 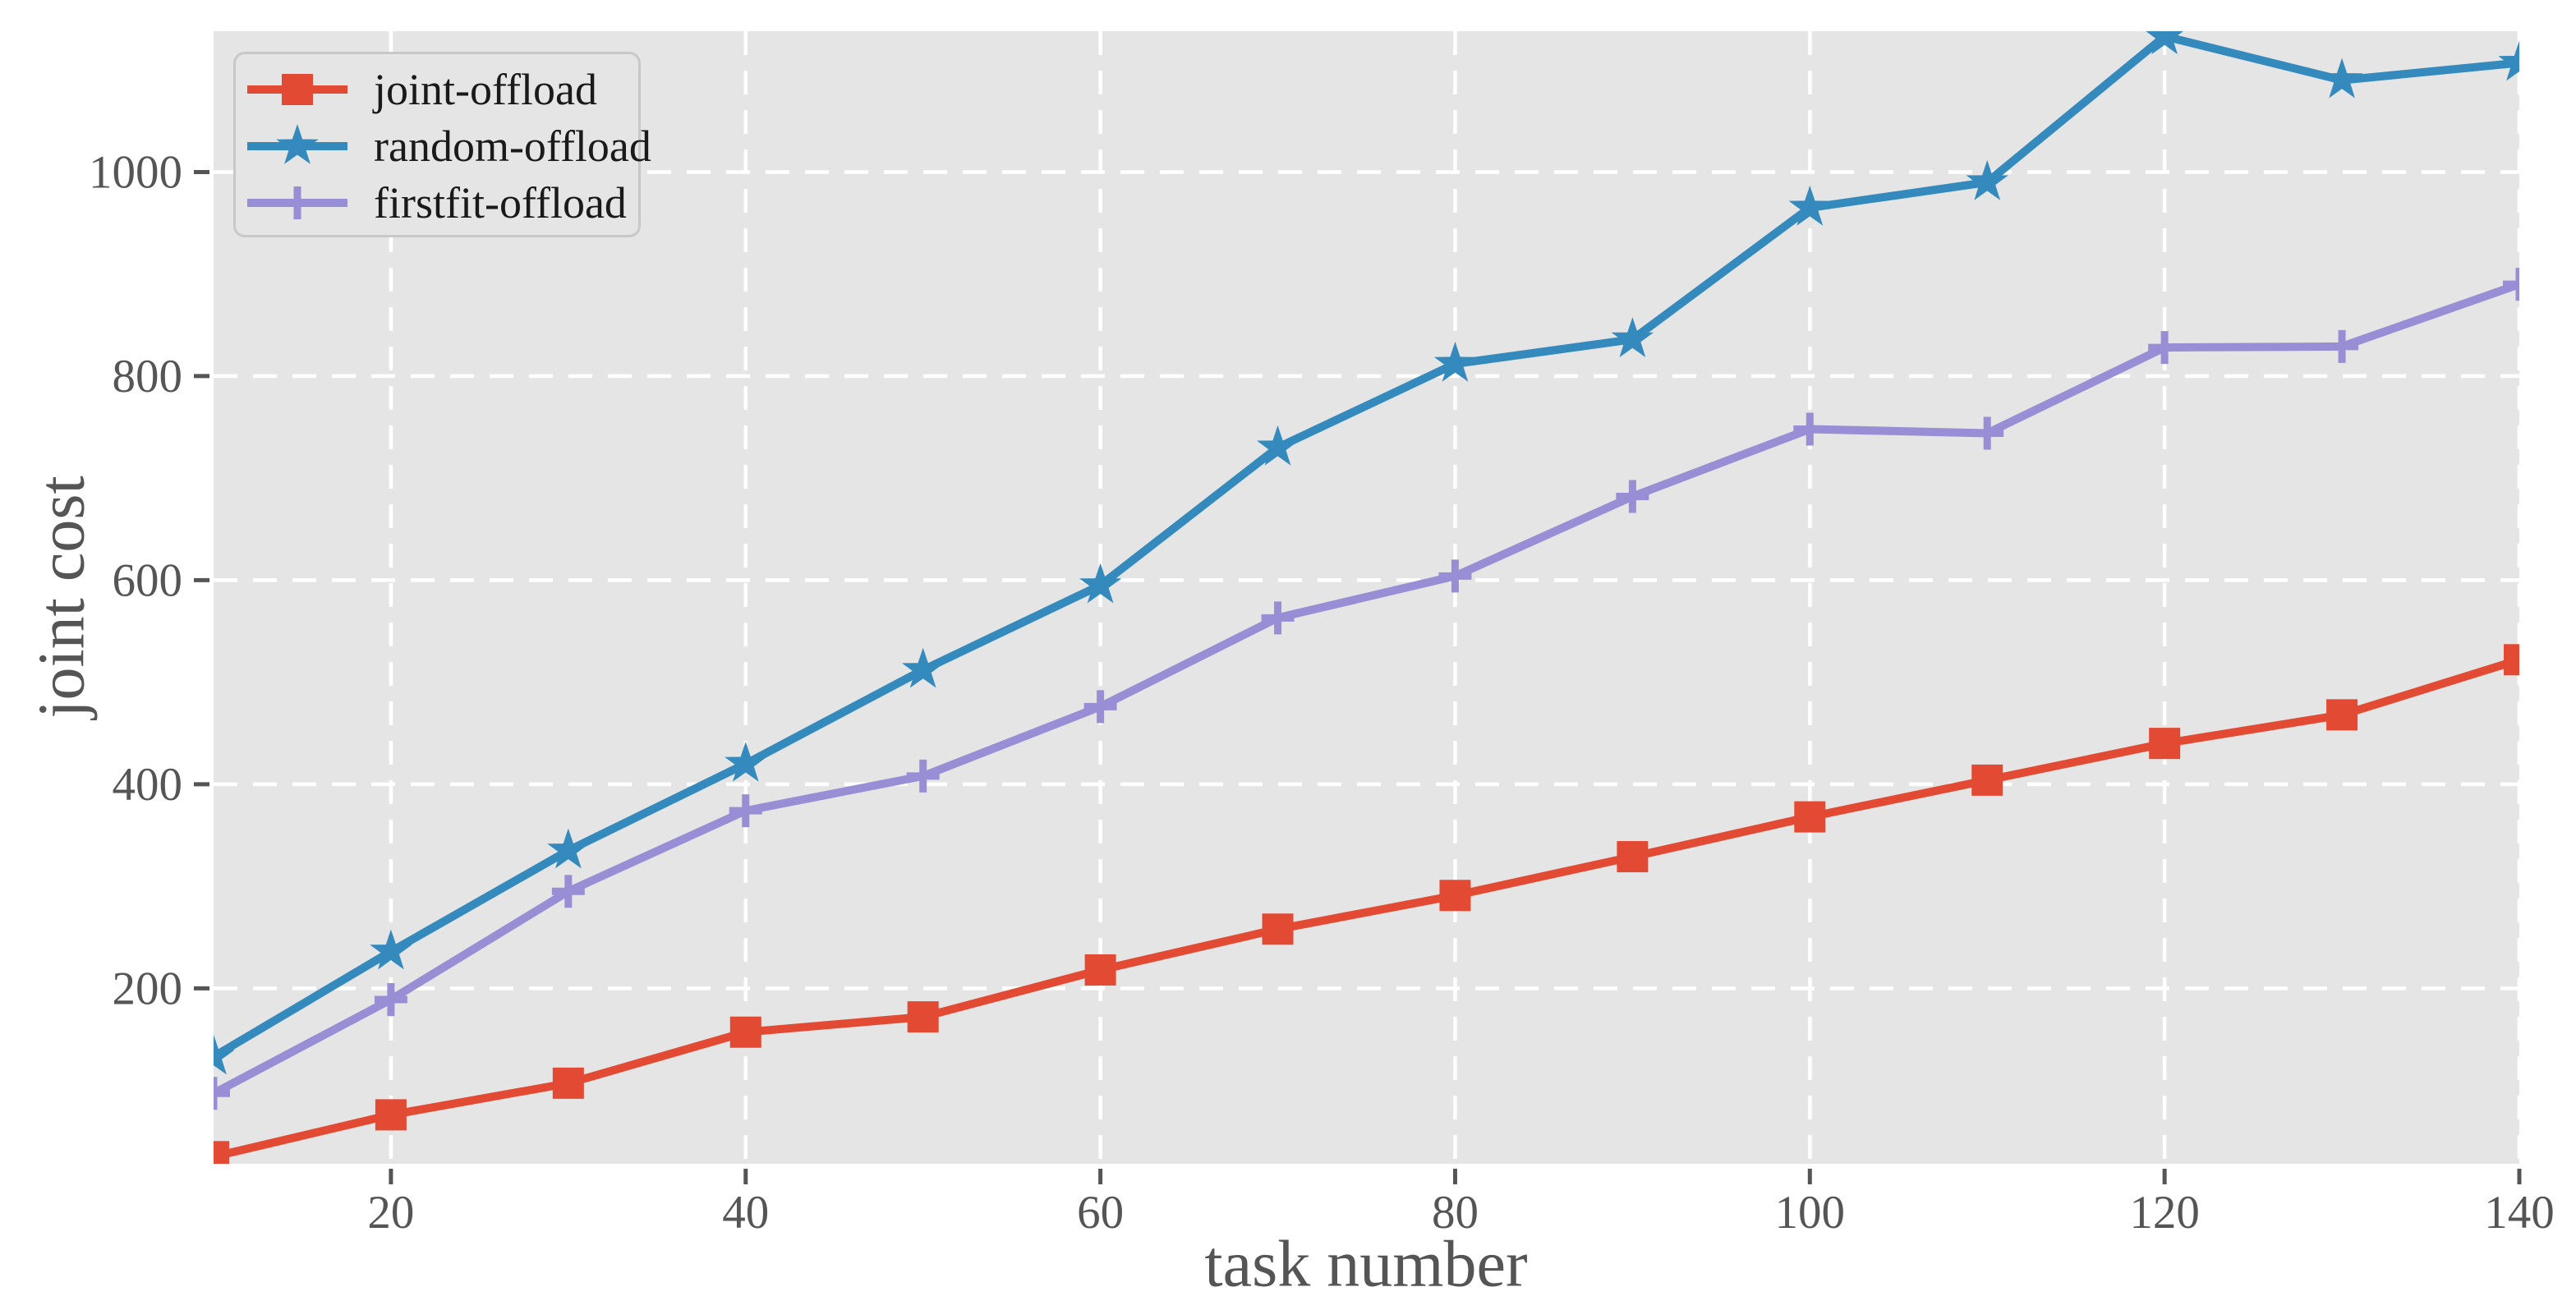 What do you see at coordinates (62, 597) in the screenshot?
I see `y-axis-label: joint cost` at bounding box center [62, 597].